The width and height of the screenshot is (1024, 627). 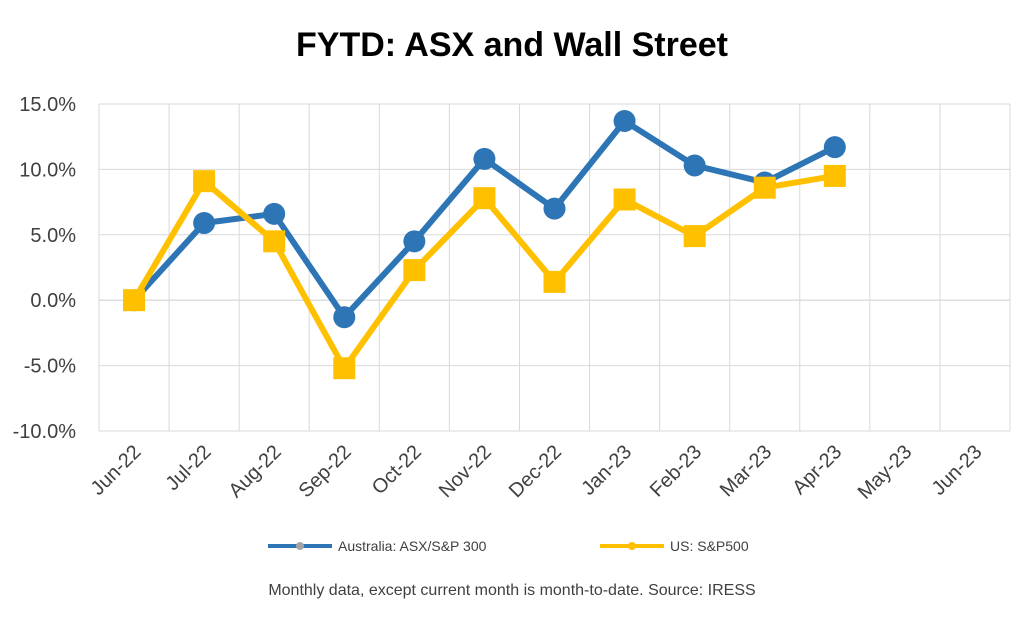 I want to click on x-tick-label: Jun-22, so click(x=116, y=470).